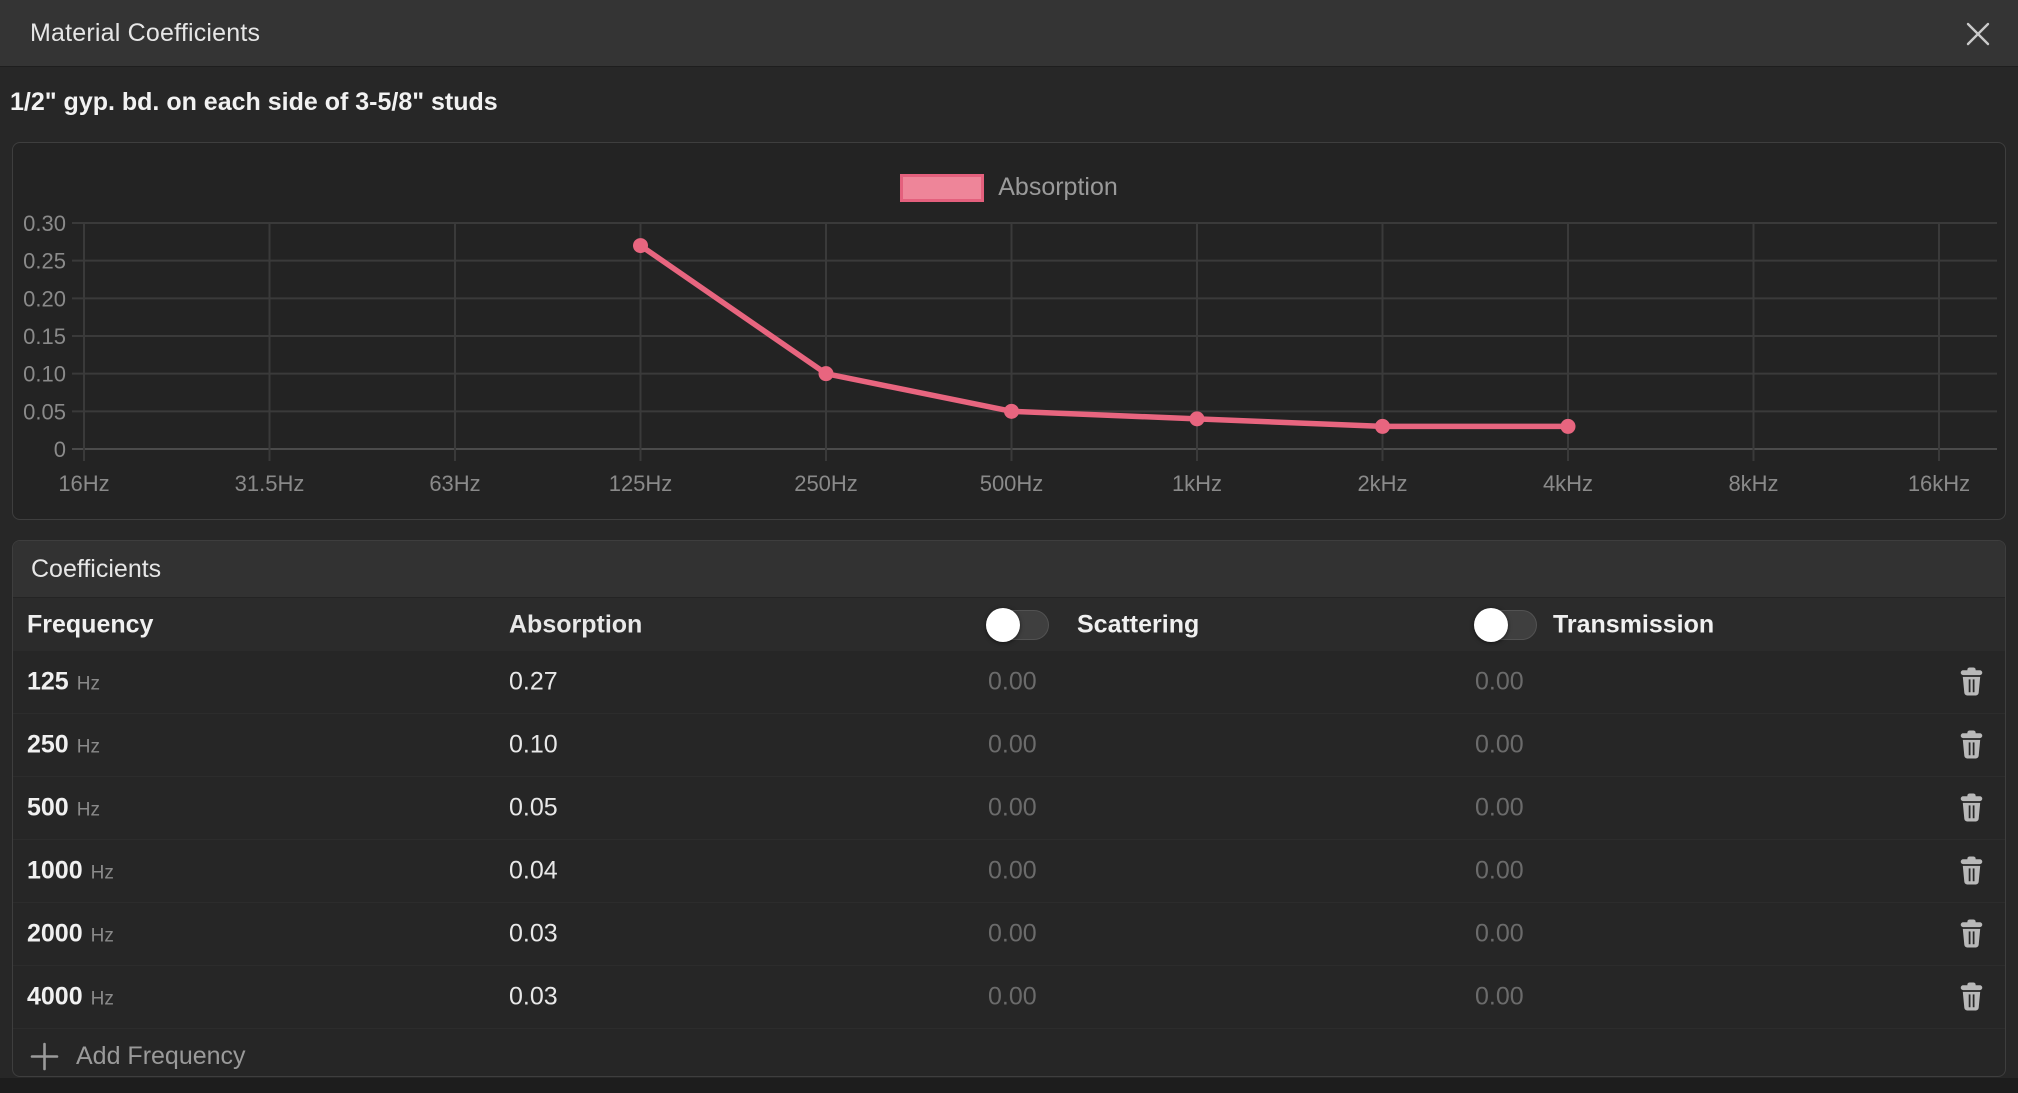 This screenshot has height=1093, width=2018. I want to click on y-axis-tick-label: 0.30, so click(44, 223).